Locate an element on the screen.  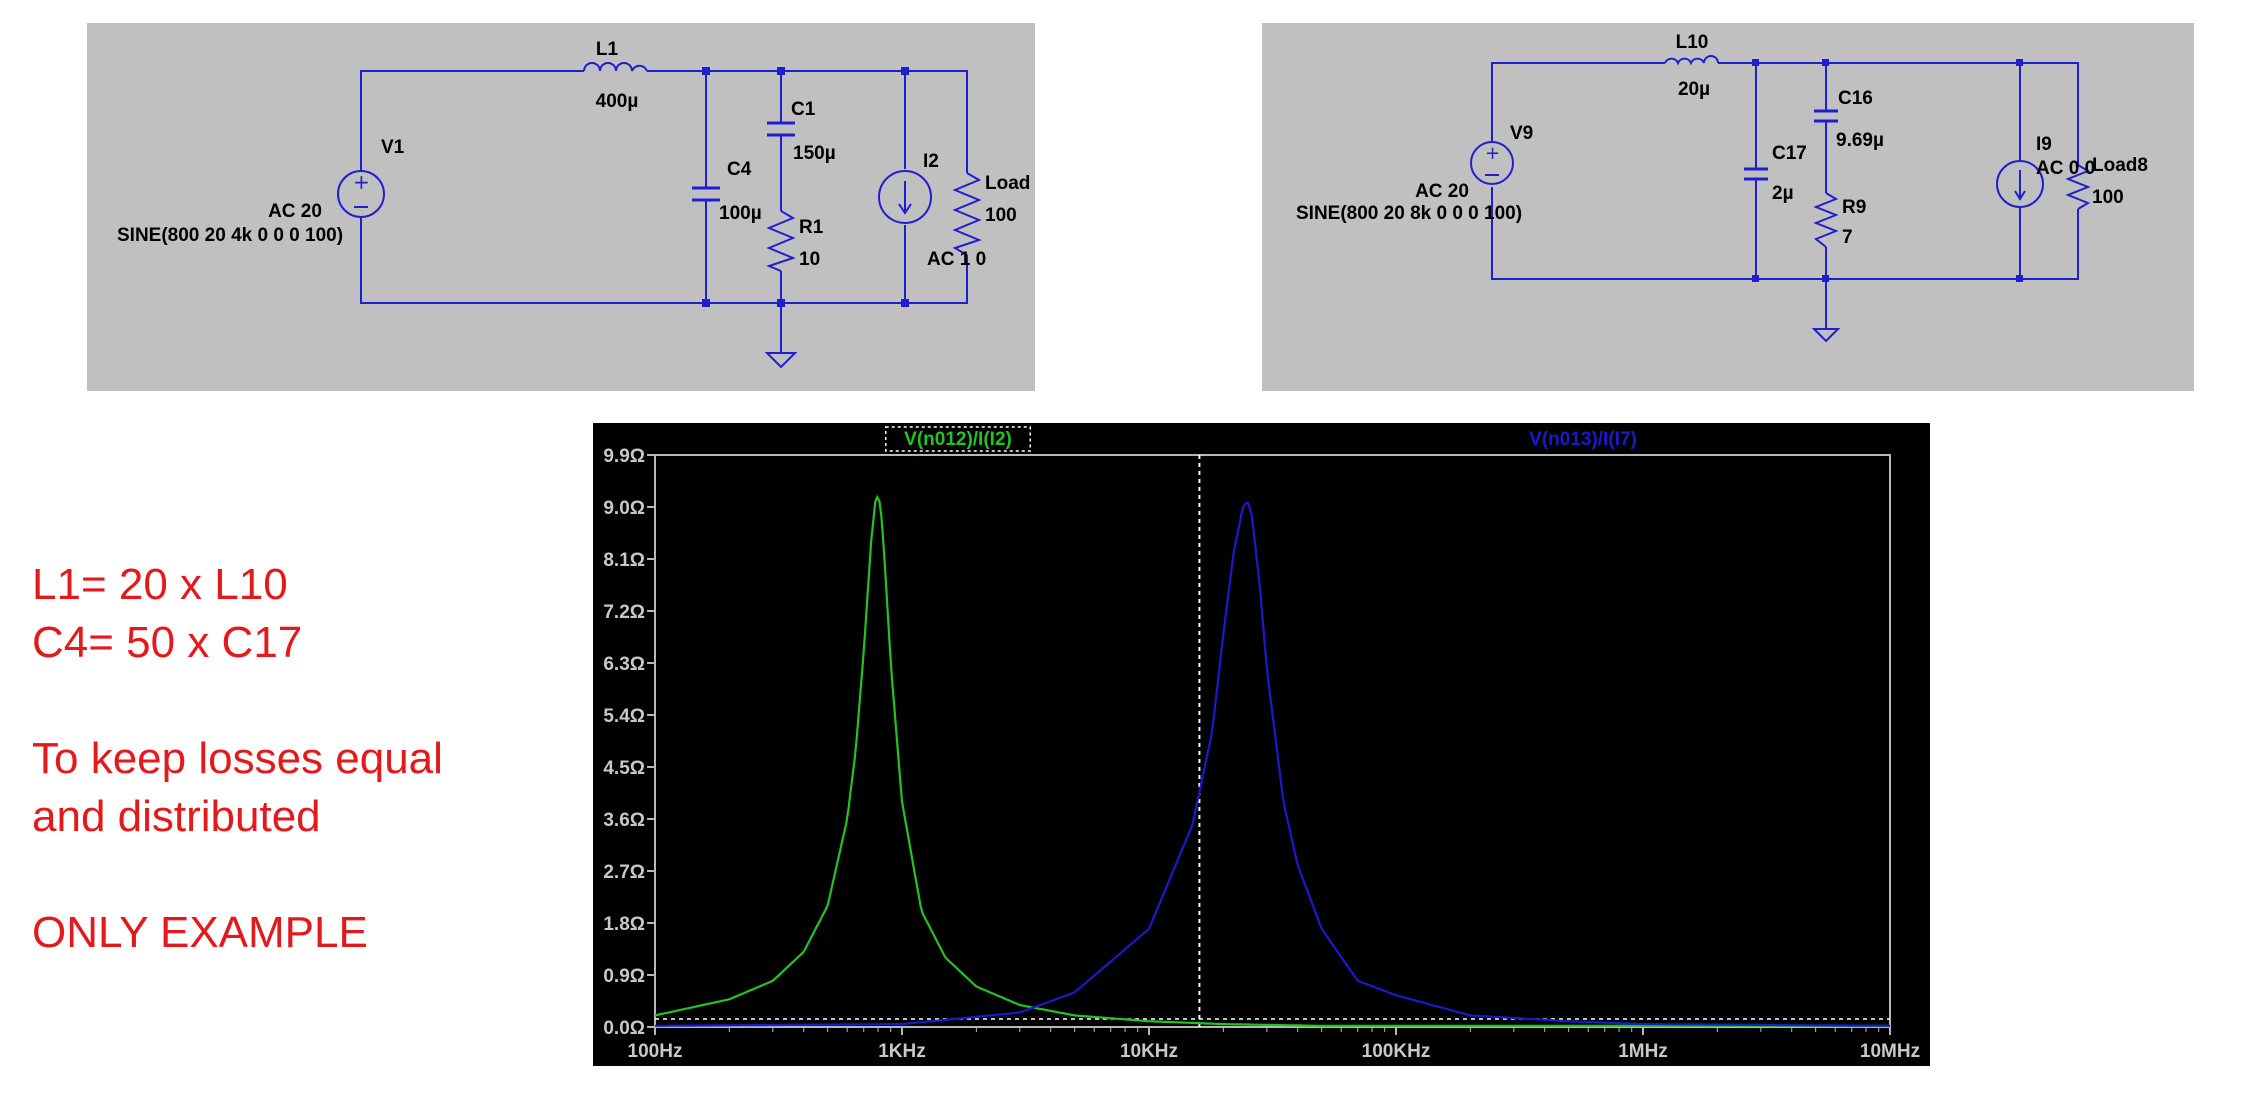
label-v9-sine: SINE(800 20 8k 0 0 0 100) is located at coordinates (1409, 213).